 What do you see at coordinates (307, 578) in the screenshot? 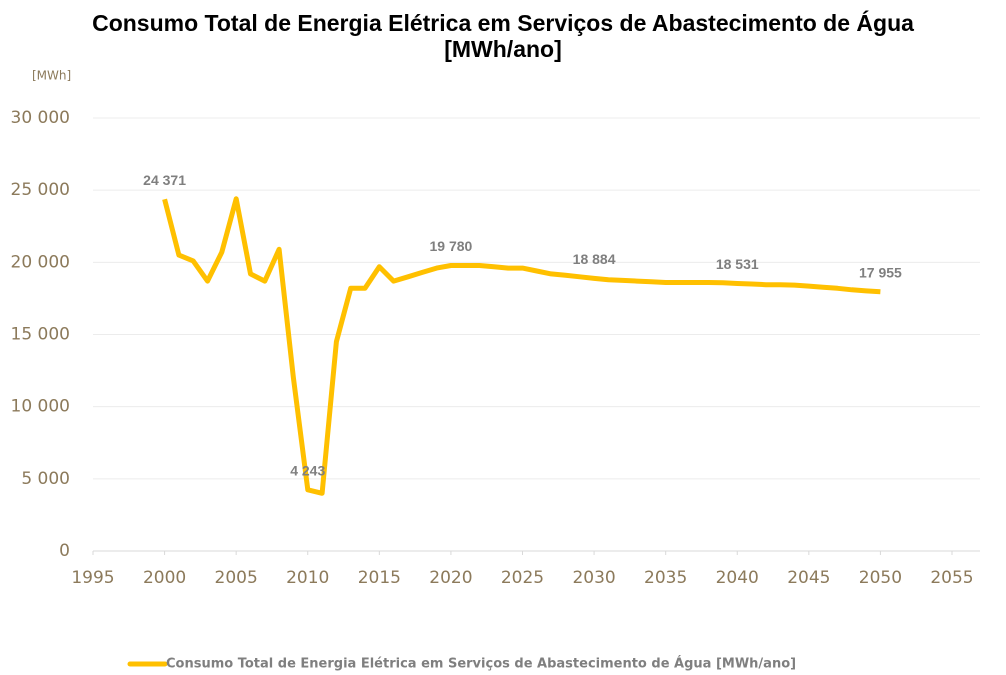
I see `x-tick-label: 2010` at bounding box center [307, 578].